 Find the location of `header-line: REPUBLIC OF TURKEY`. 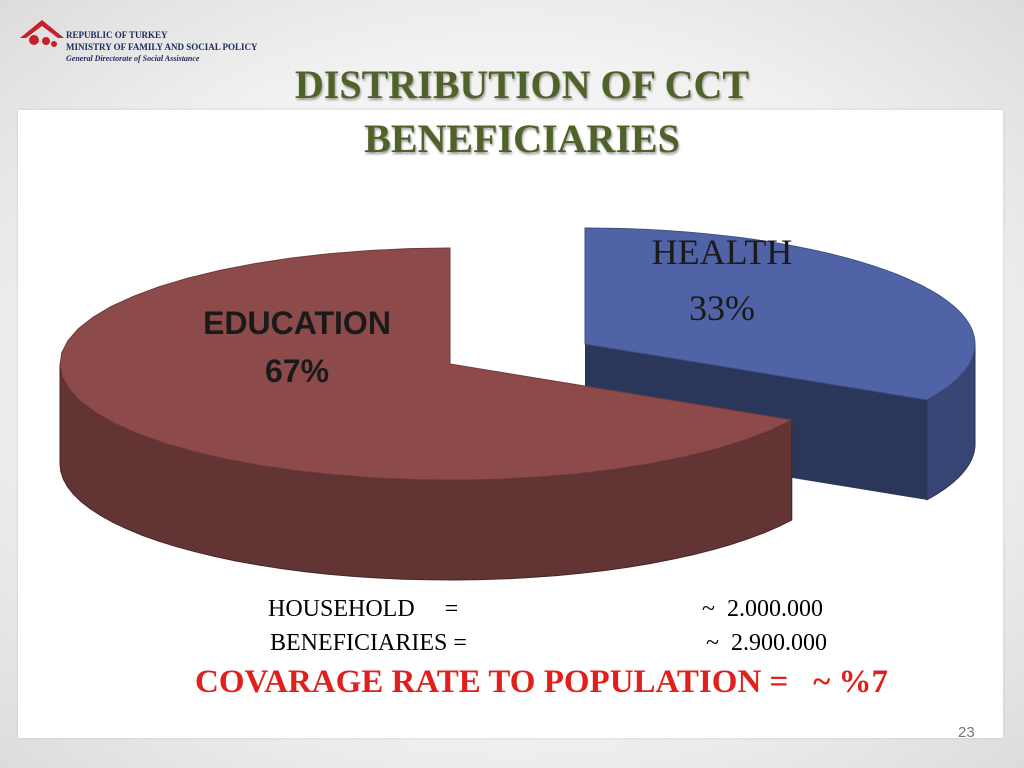

header-line: REPUBLIC OF TURKEY is located at coordinates (117, 35).